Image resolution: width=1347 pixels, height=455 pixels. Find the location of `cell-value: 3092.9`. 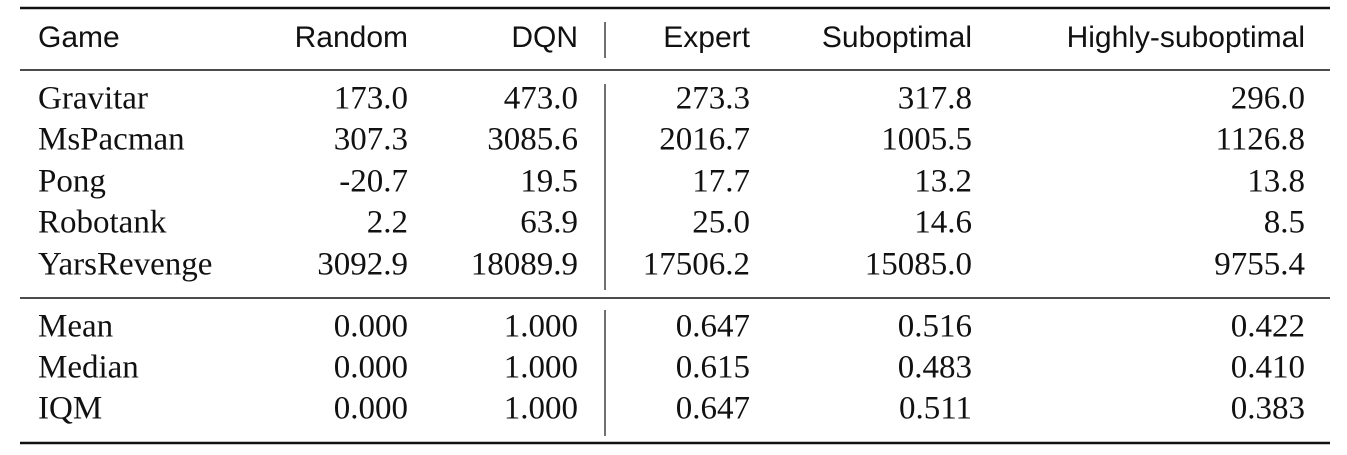

cell-value: 3092.9 is located at coordinates (362, 265).